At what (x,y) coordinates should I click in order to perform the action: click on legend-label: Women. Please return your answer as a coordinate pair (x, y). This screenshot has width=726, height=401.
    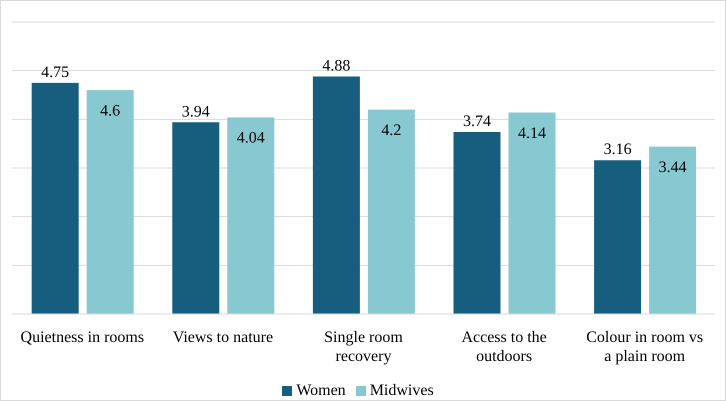
    Looking at the image, I should click on (321, 390).